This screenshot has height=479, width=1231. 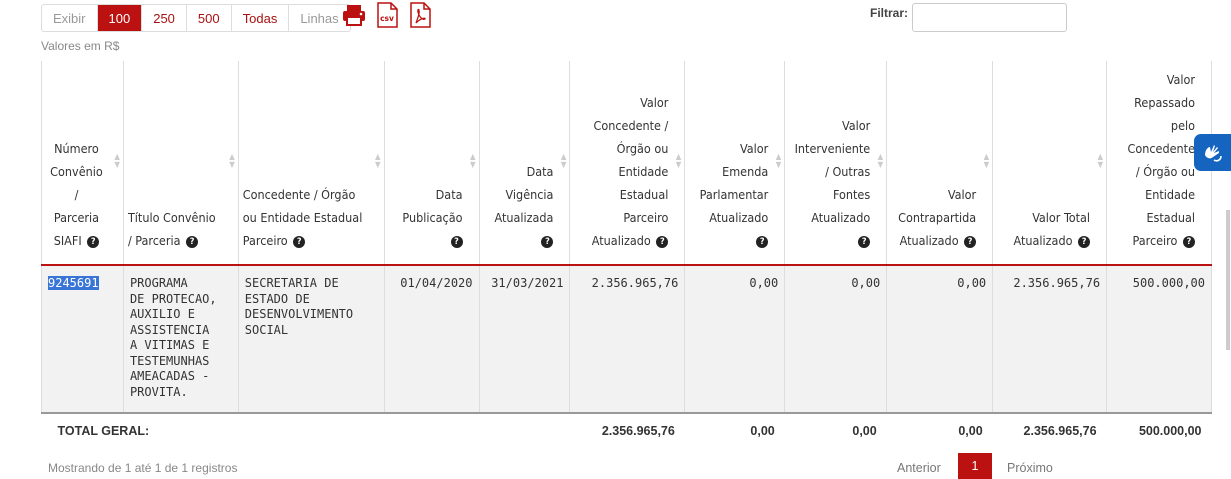 What do you see at coordinates (940, 339) in the screenshot?
I see `cell-valor-contrapartida: 0,00` at bounding box center [940, 339].